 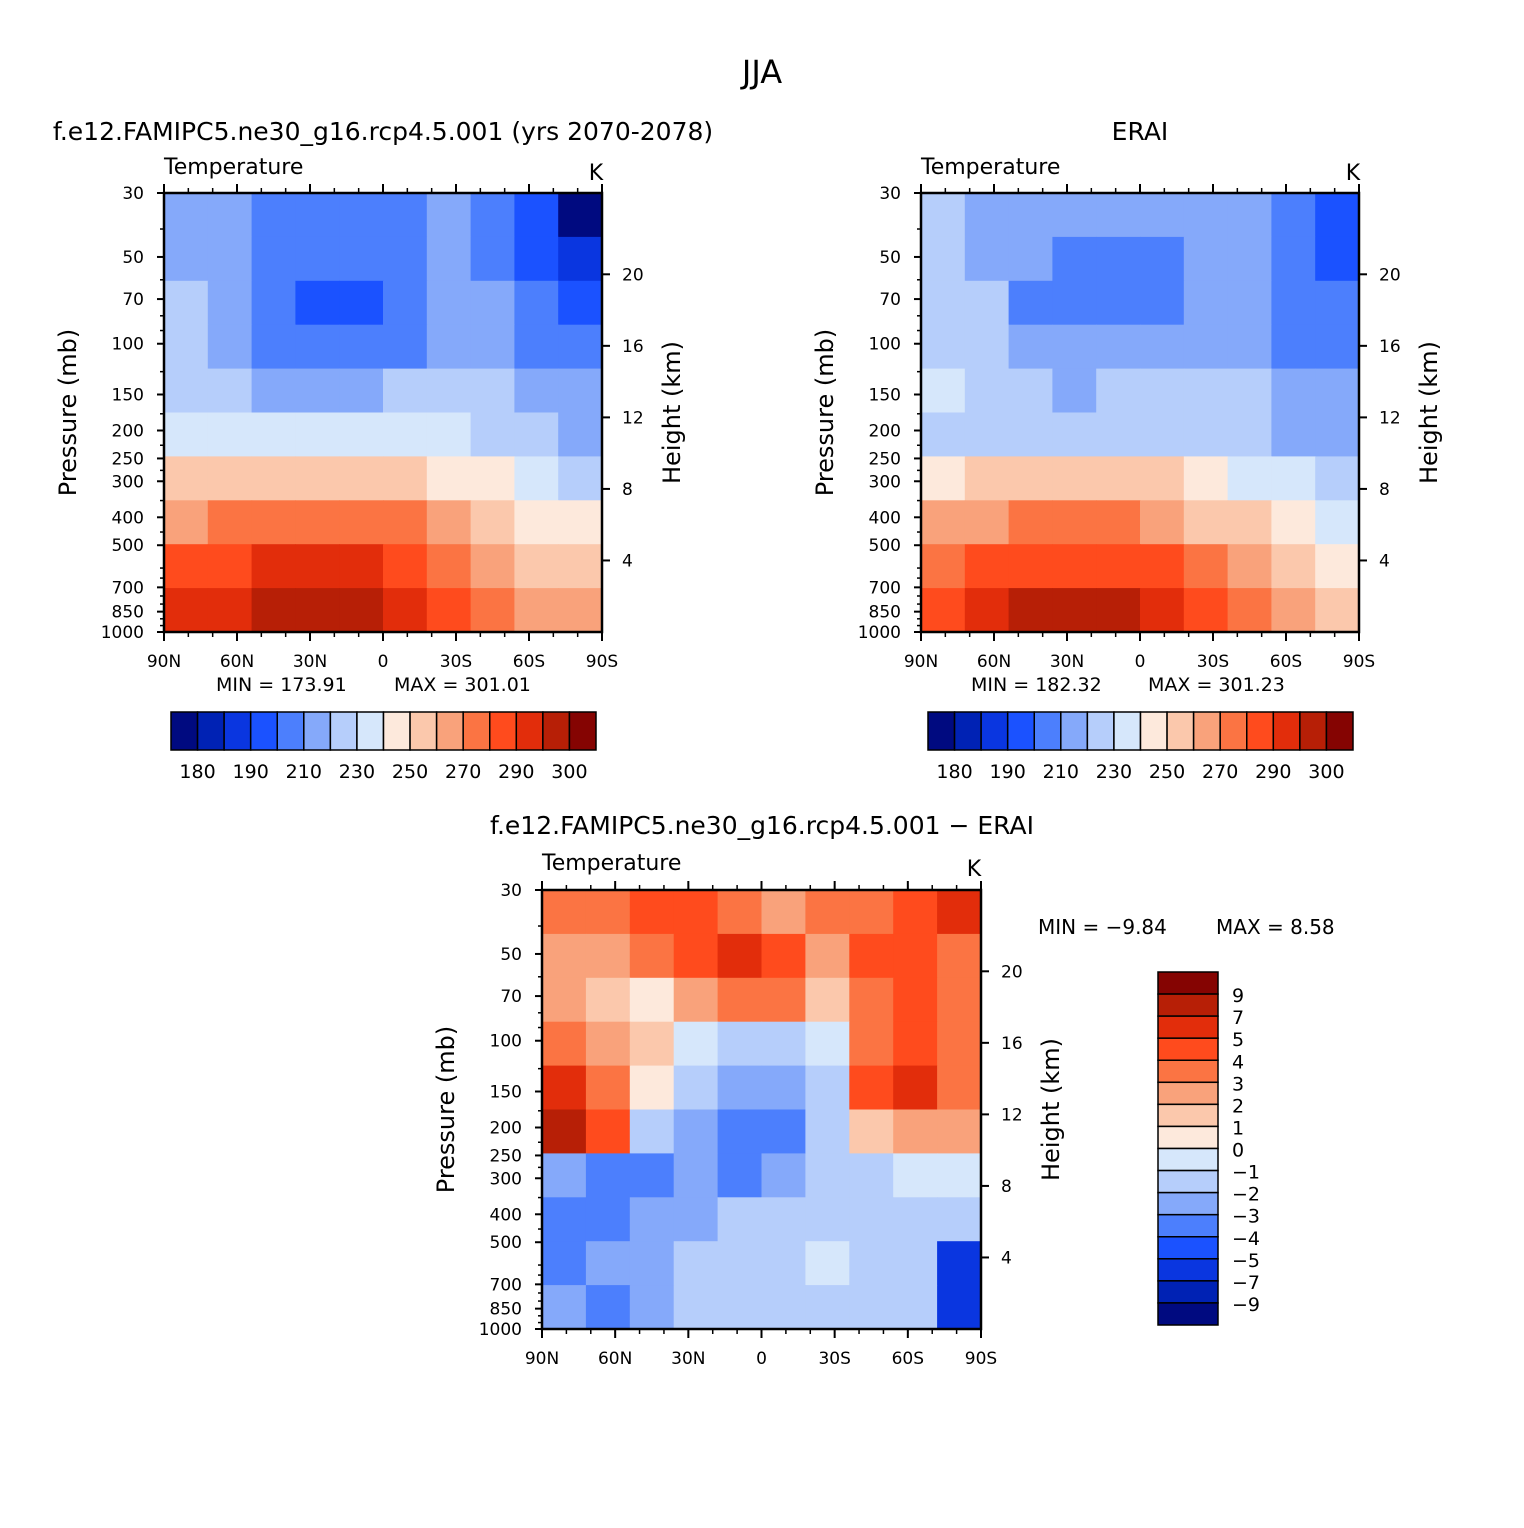 I want to click on lat-tick-label: 30N, so click(x=310, y=662).